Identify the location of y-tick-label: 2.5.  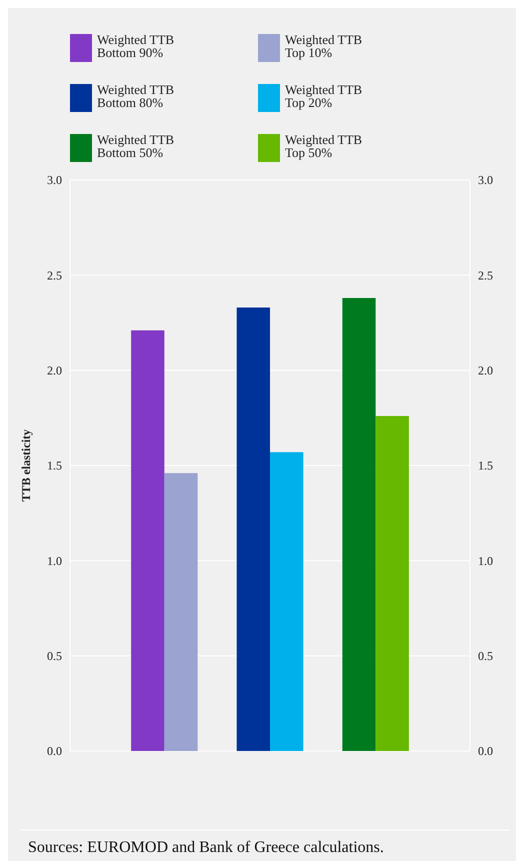
(54, 275).